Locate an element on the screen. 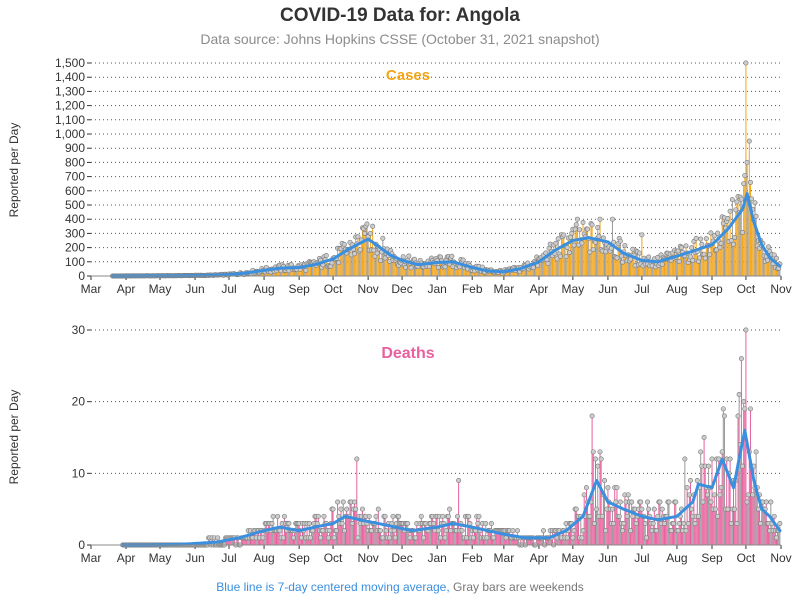  x-tick-label: Oct is located at coordinates (746, 289).